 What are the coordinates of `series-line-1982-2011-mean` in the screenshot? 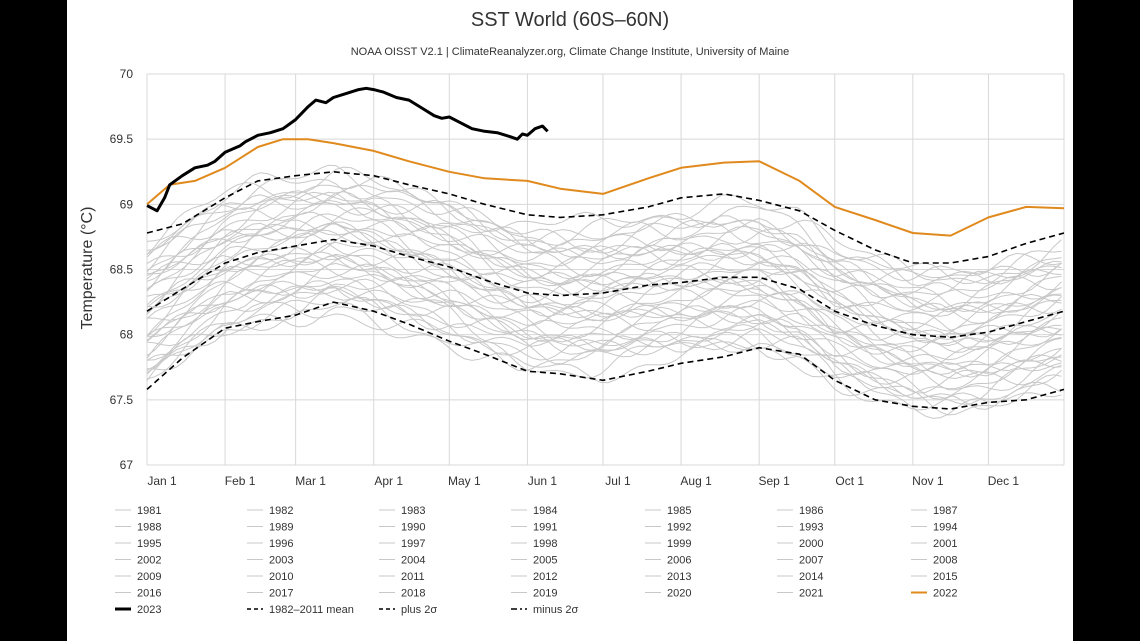 It's located at (605, 288).